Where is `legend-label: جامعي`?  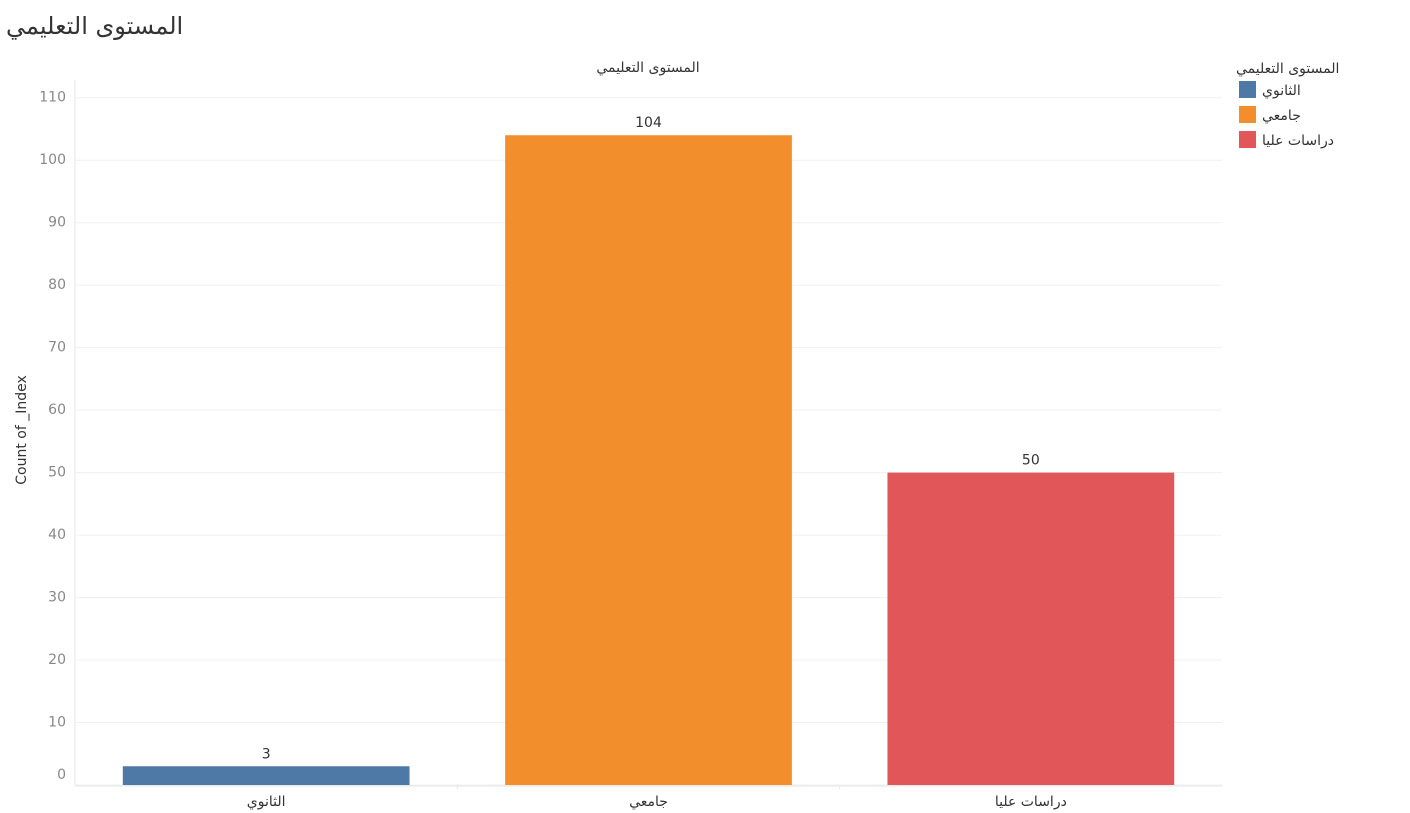 legend-label: جامعي is located at coordinates (1281, 116).